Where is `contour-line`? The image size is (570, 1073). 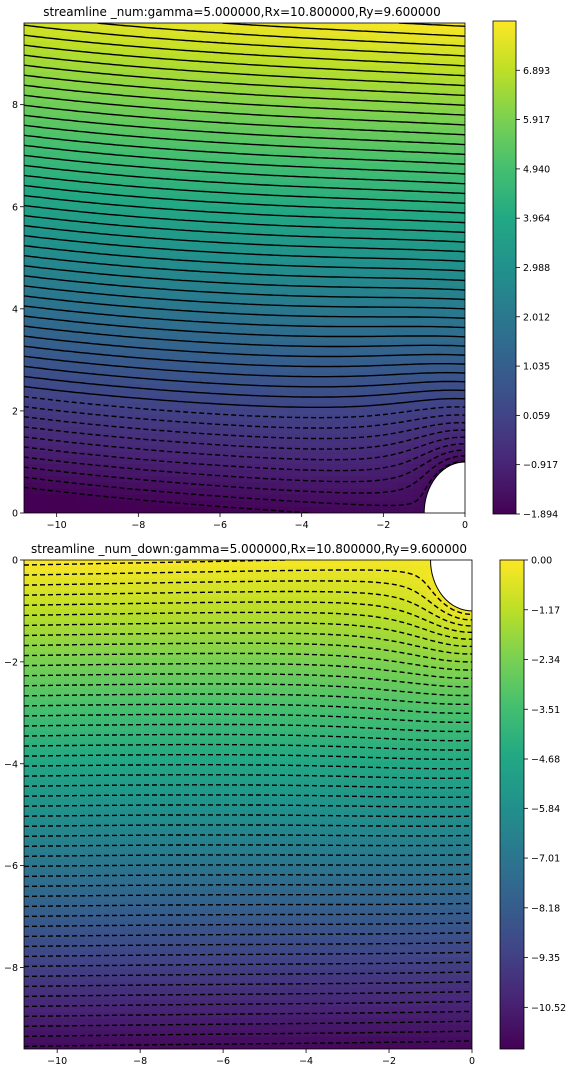
contour-line is located at coordinates (244, 199).